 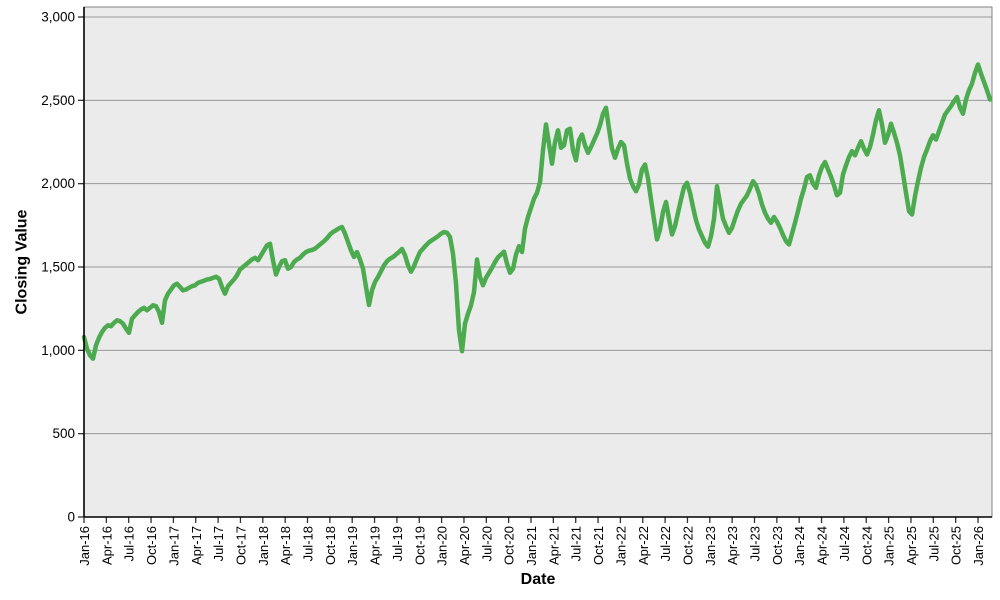 What do you see at coordinates (933, 543) in the screenshot?
I see `x-tick-label: Jul-25` at bounding box center [933, 543].